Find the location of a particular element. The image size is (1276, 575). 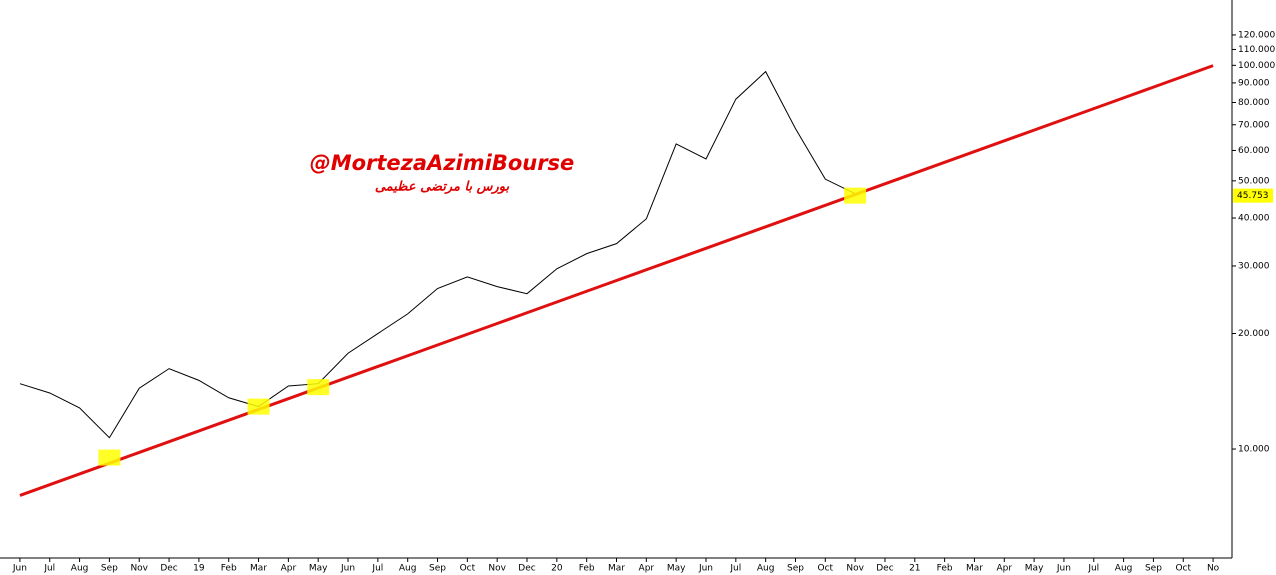

y-tick-label: 100.000 is located at coordinates (1256, 66).